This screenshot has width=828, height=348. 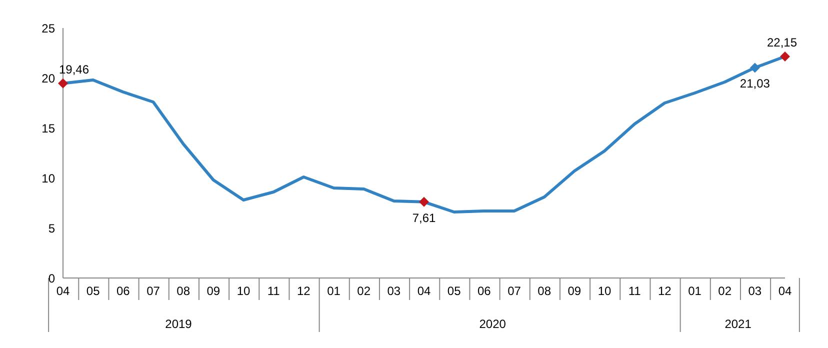 What do you see at coordinates (74, 69) in the screenshot?
I see `data-label: 19,46` at bounding box center [74, 69].